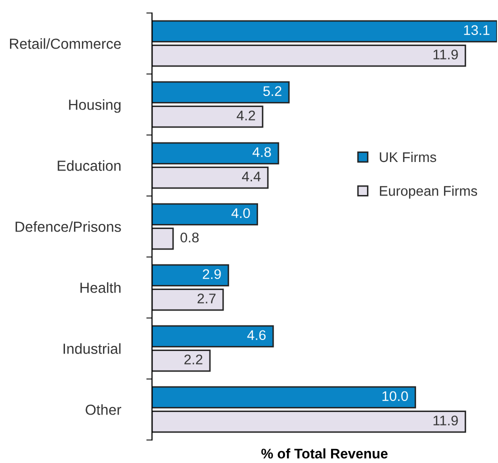  Describe the element at coordinates (240, 213) in the screenshot. I see `data-label: 4.0` at that location.